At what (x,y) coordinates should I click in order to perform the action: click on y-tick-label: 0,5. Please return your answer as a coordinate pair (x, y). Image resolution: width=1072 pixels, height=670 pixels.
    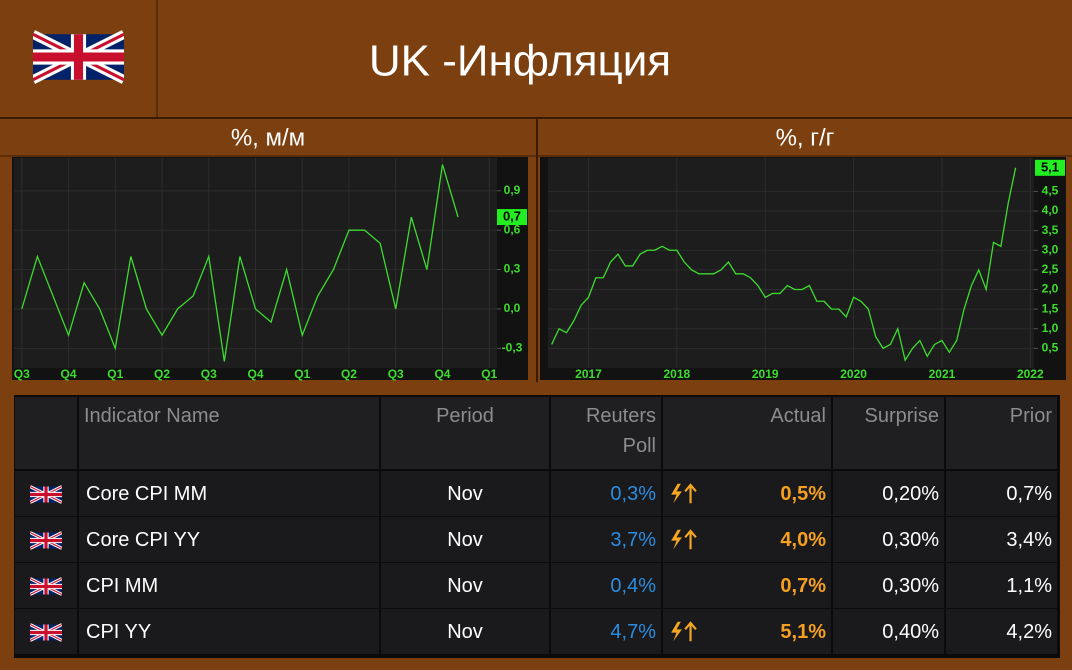
    Looking at the image, I should click on (1050, 348).